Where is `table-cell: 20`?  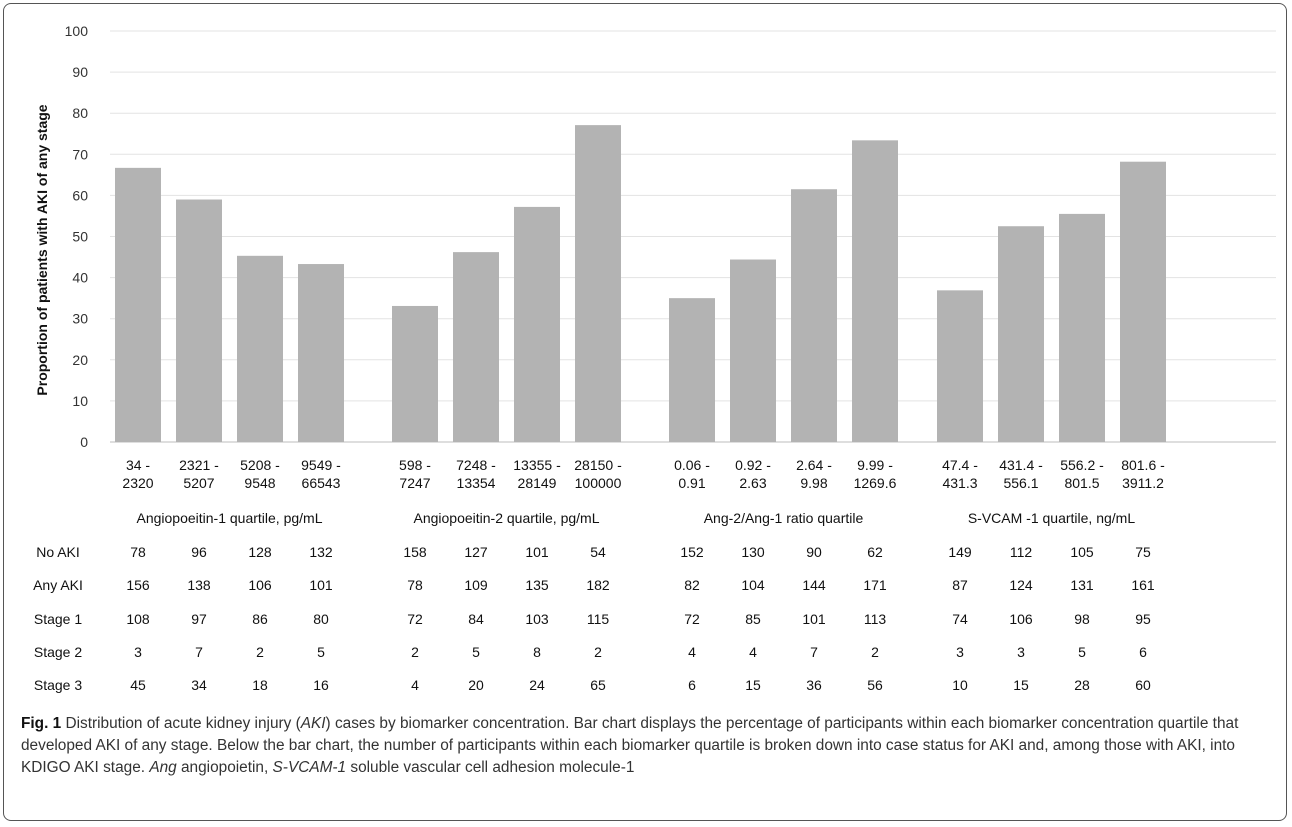
table-cell: 20 is located at coordinates (476, 685).